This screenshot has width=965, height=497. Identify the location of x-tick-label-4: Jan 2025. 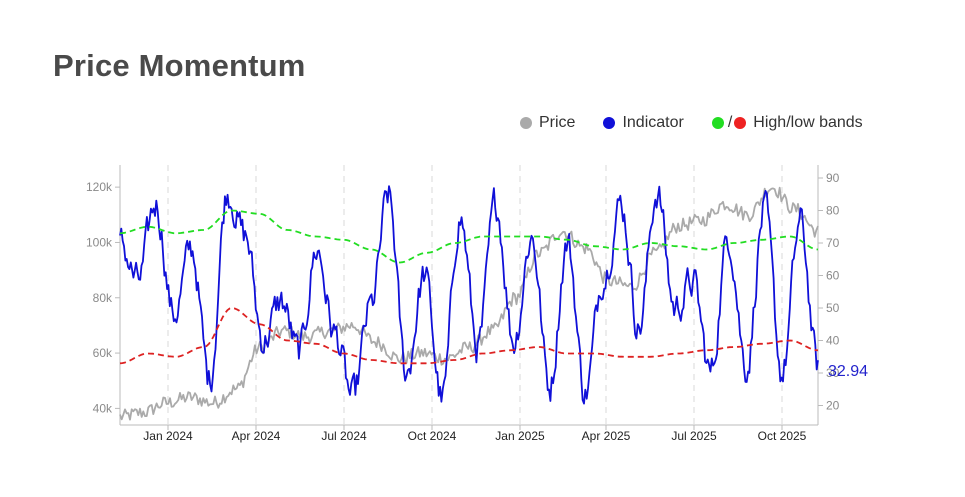
(520, 436).